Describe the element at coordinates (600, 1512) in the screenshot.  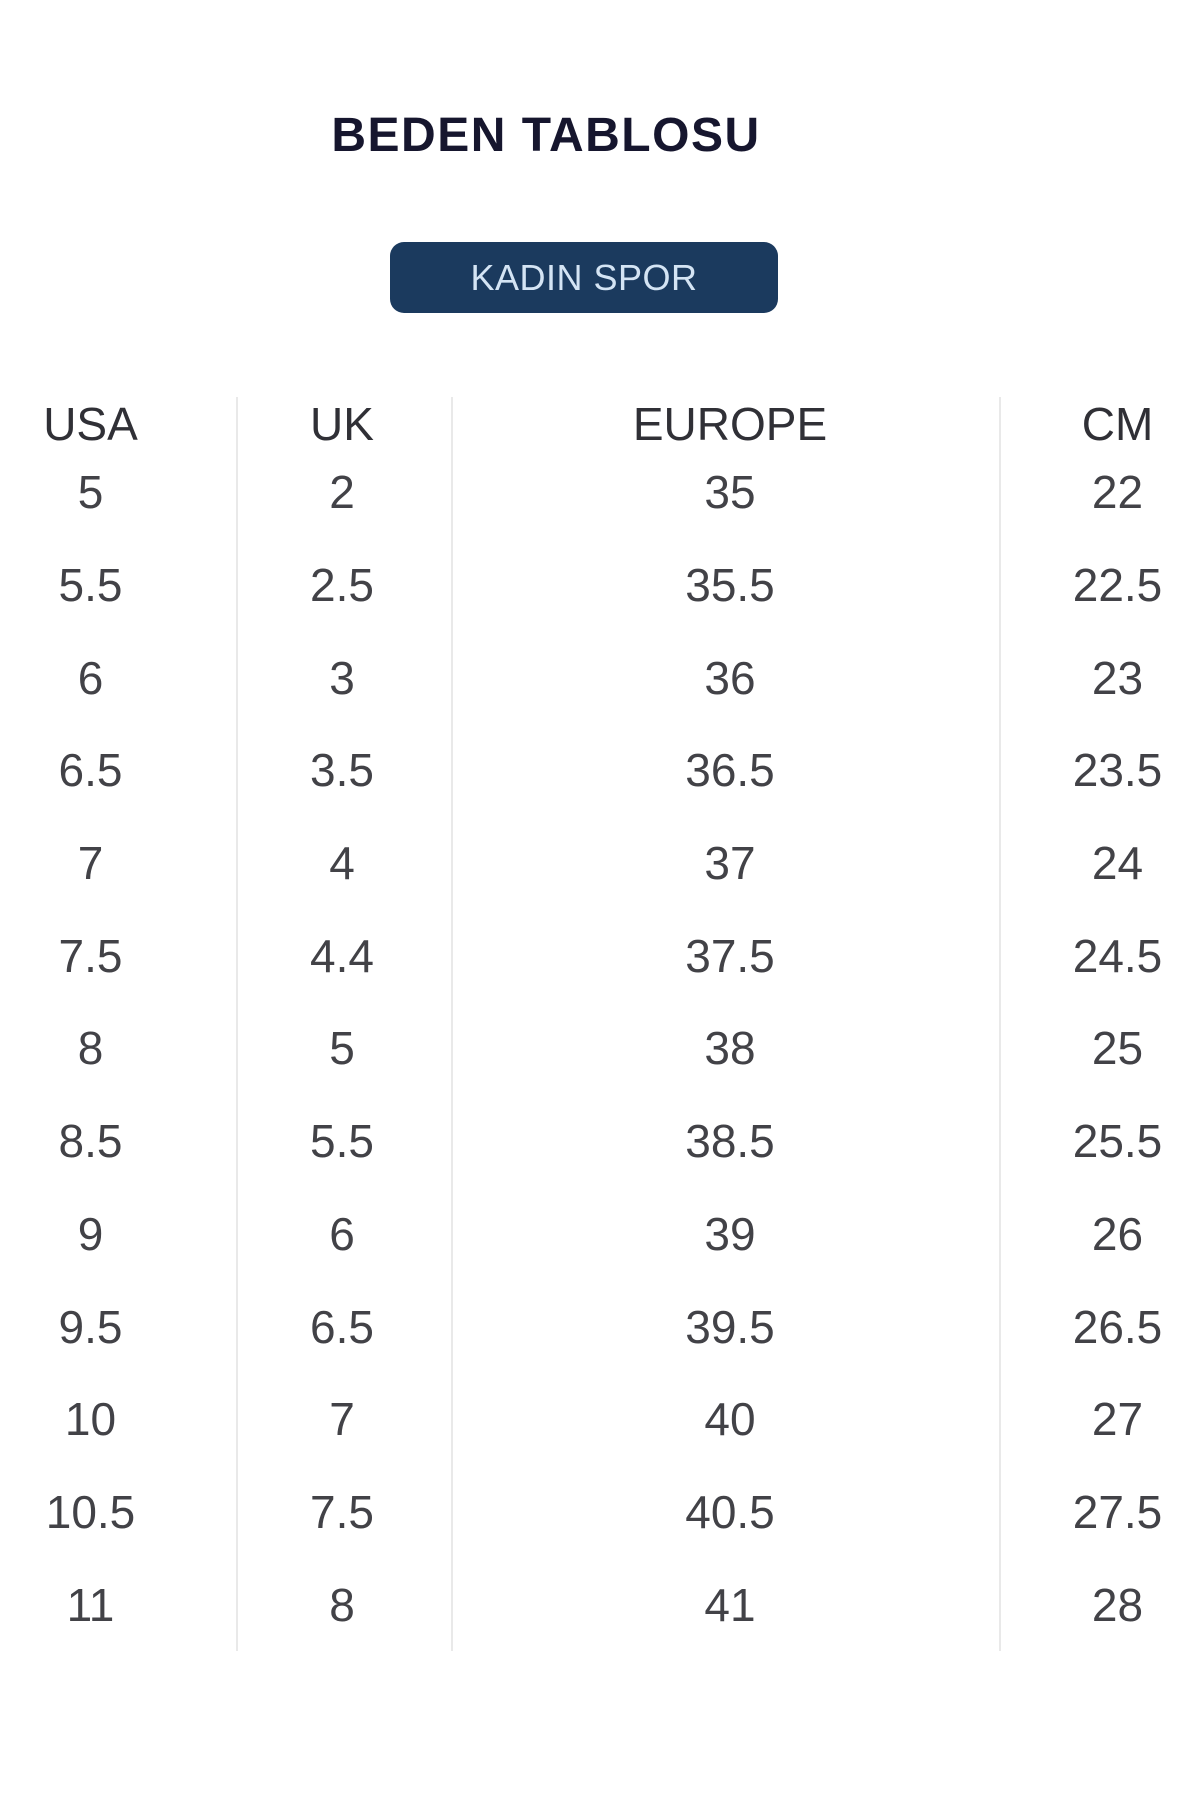
I see `table-row: 10.5 7.5 40.5 27.5` at that location.